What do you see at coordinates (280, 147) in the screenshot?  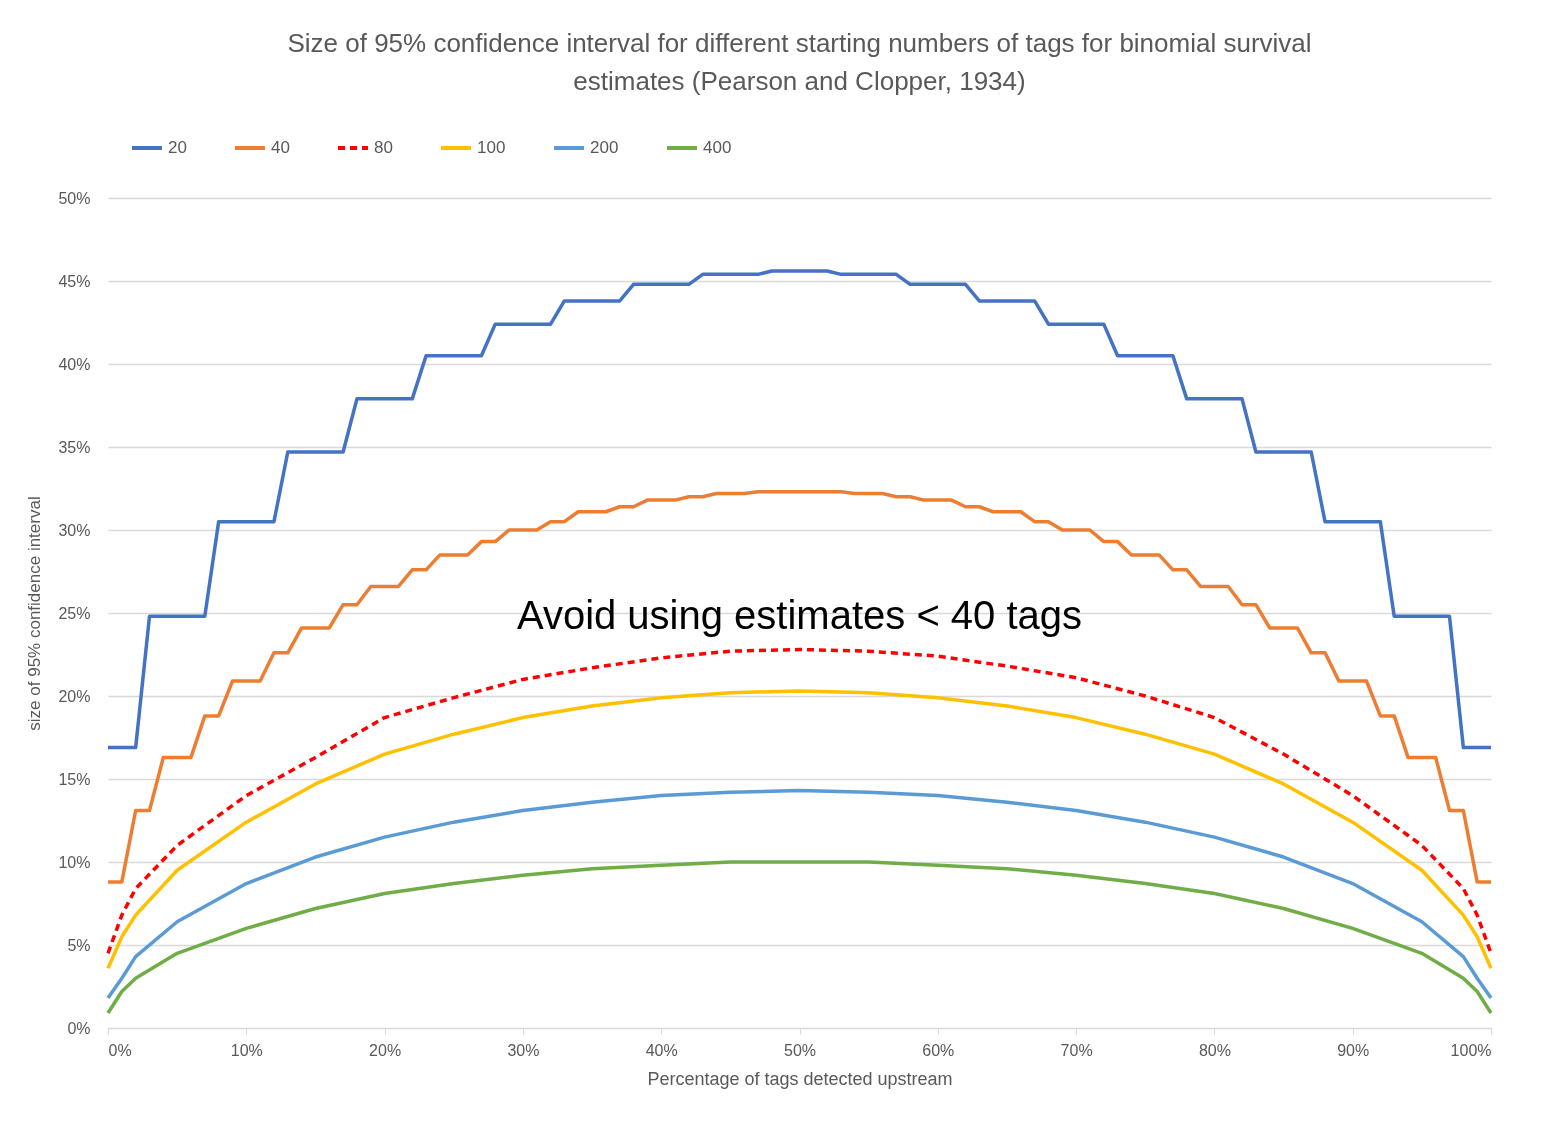 I see `legend-label: 40` at bounding box center [280, 147].